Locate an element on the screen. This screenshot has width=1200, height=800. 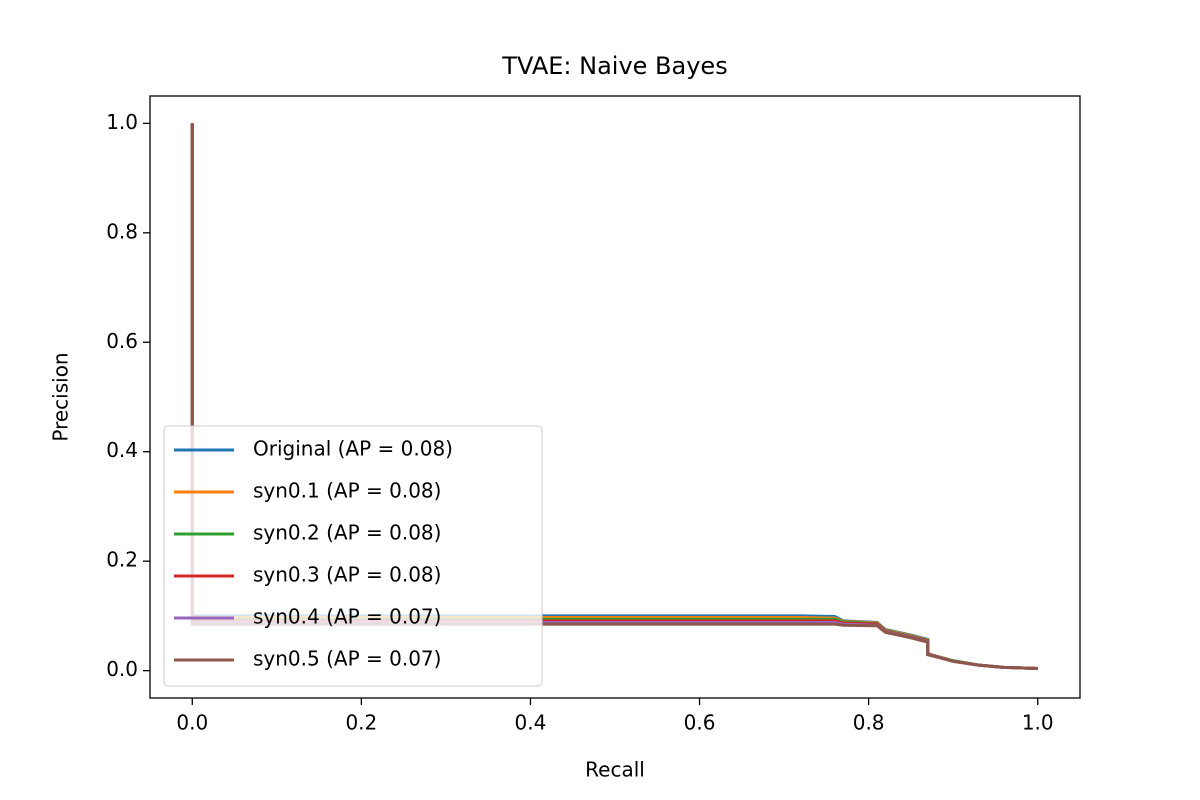
legend-box is located at coordinates (353, 556).